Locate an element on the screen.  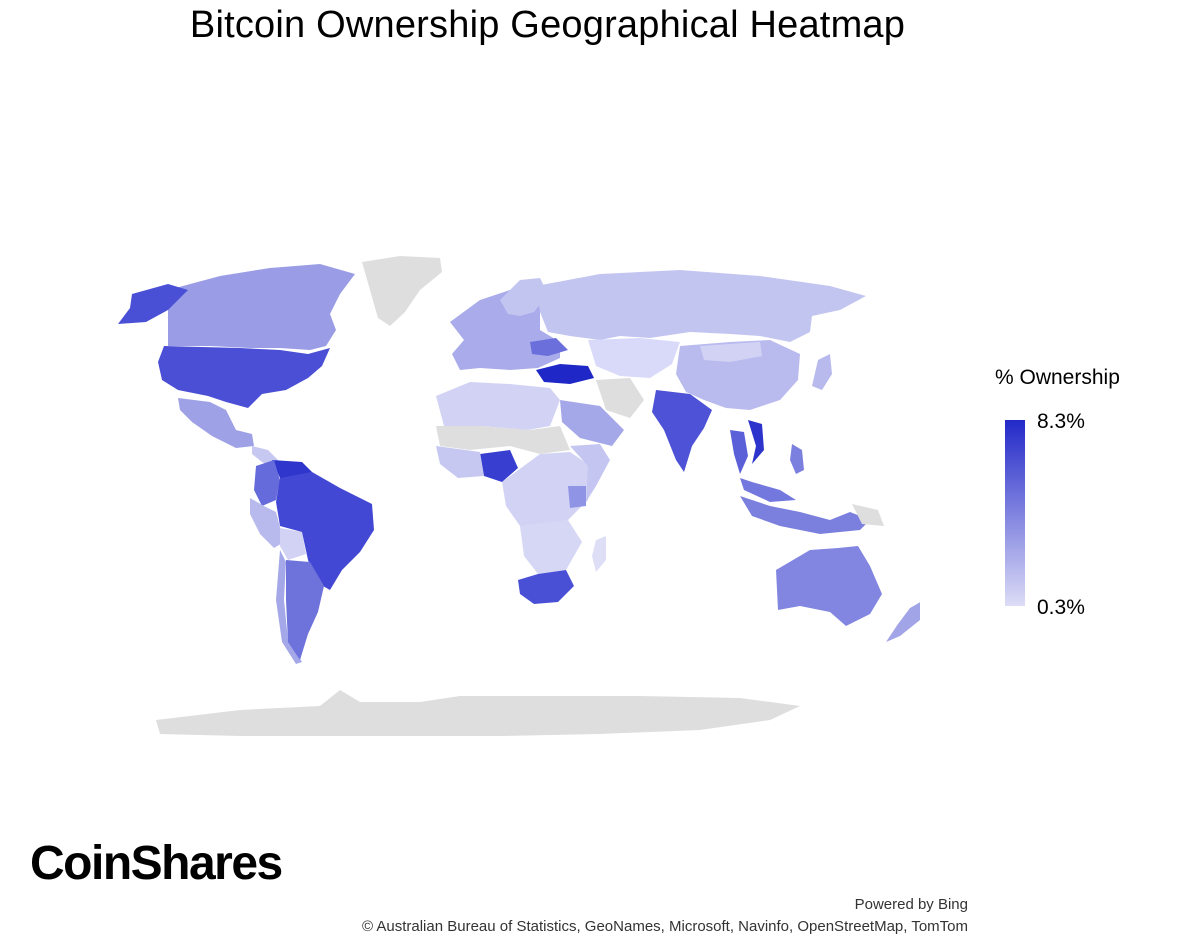
country-indonesia is located at coordinates (805, 515).